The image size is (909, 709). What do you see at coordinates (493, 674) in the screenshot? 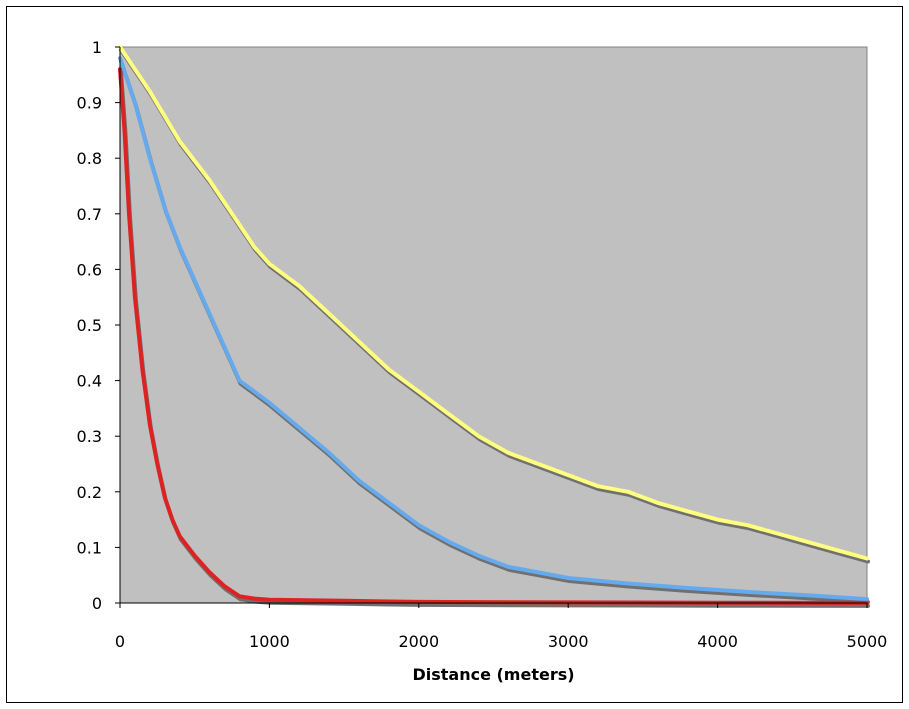
I see `x-axis-title: Distance (meters)` at bounding box center [493, 674].